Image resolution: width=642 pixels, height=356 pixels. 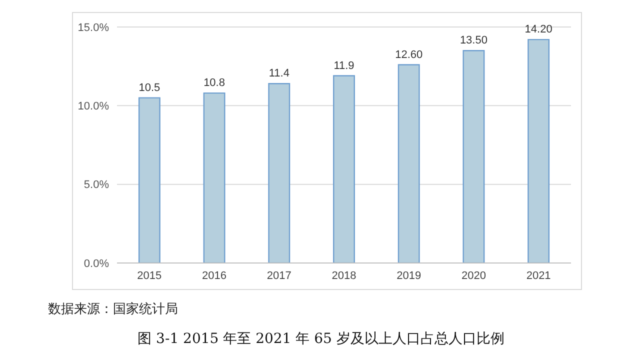 What do you see at coordinates (344, 276) in the screenshot?
I see `x-tick-label: 2018` at bounding box center [344, 276].